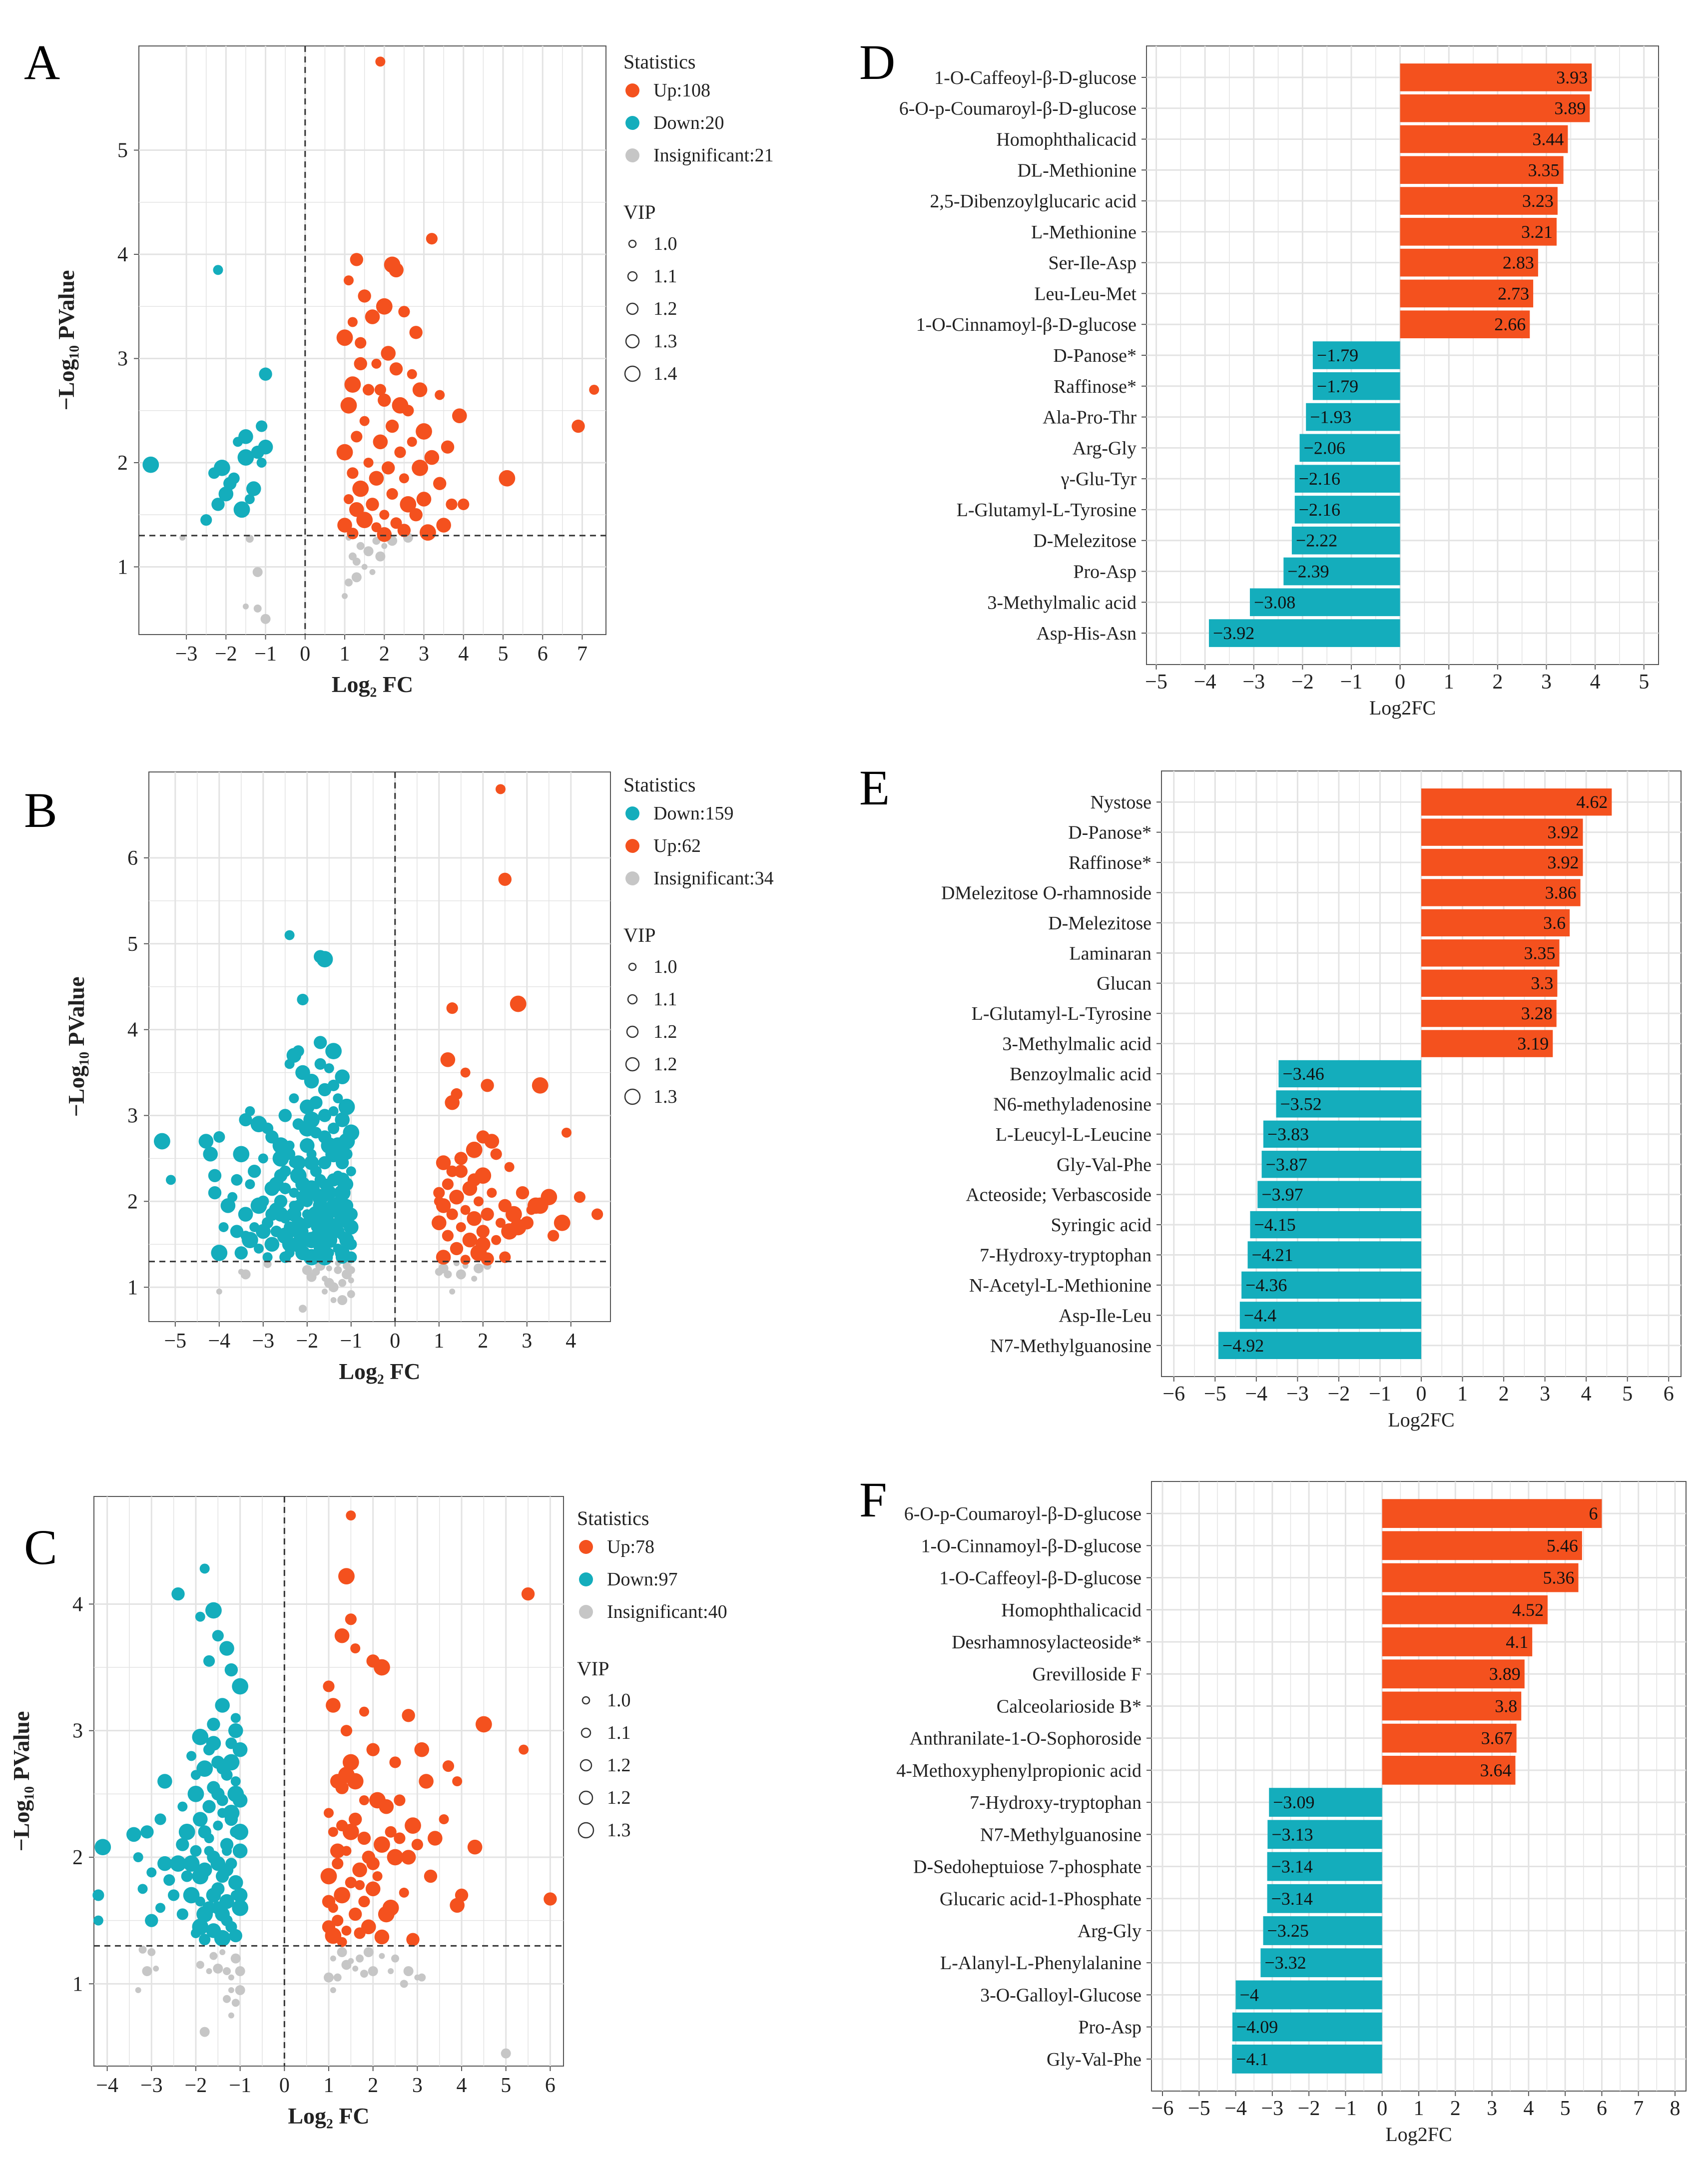 The width and height of the screenshot is (1708, 2182). Describe the element at coordinates (1497, 682) in the screenshot. I see `x-tick-label: 2` at that location.